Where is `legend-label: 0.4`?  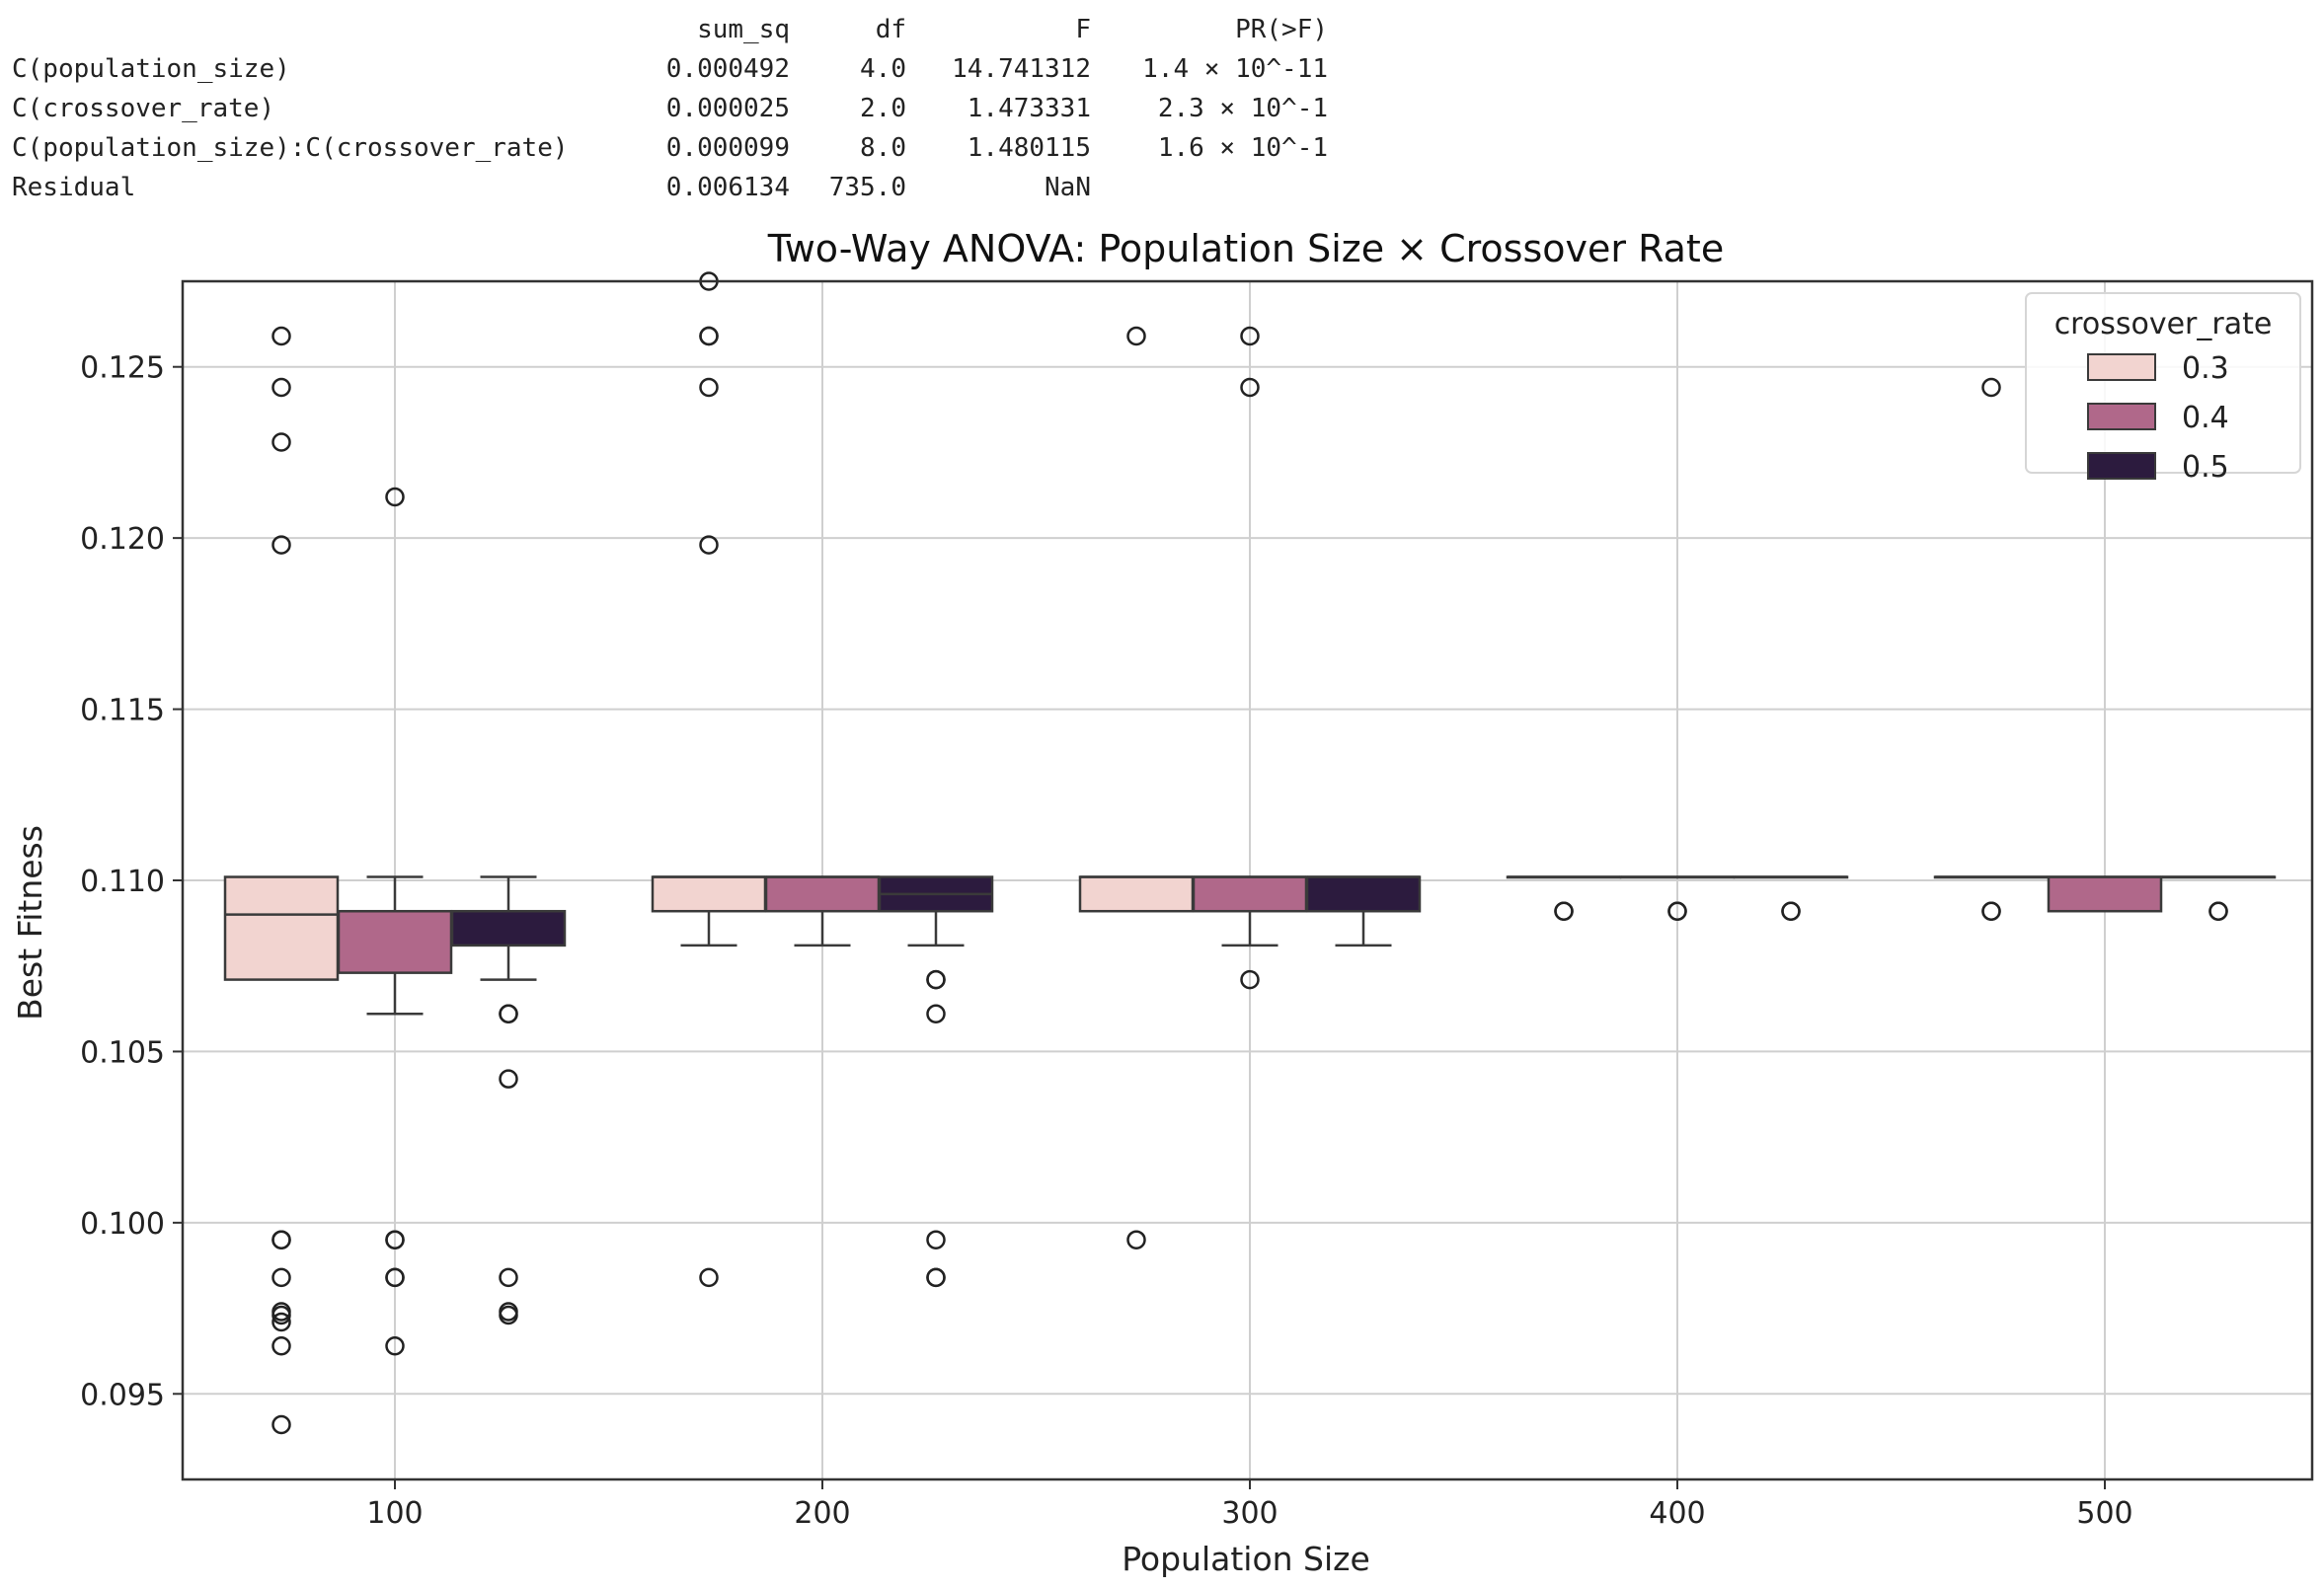
legend-label: 0.4 is located at coordinates (2205, 418).